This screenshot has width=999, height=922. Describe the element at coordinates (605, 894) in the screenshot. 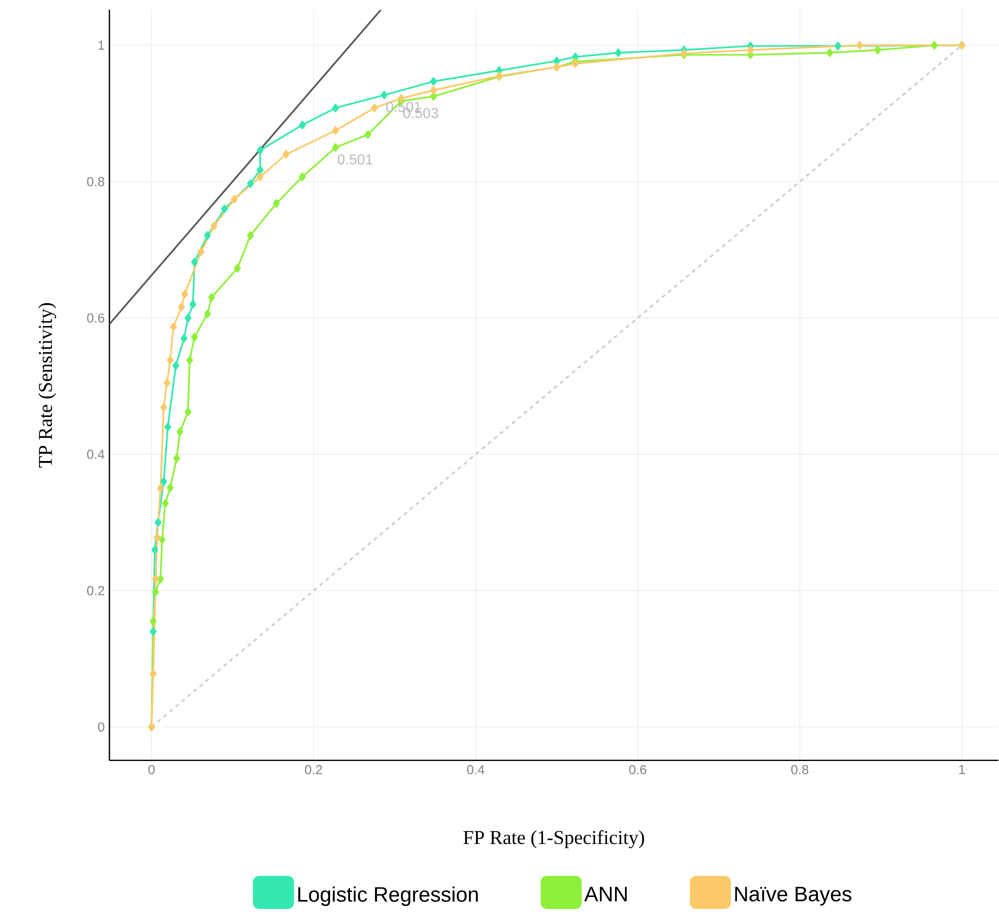

I see `legend-label: ANN` at that location.